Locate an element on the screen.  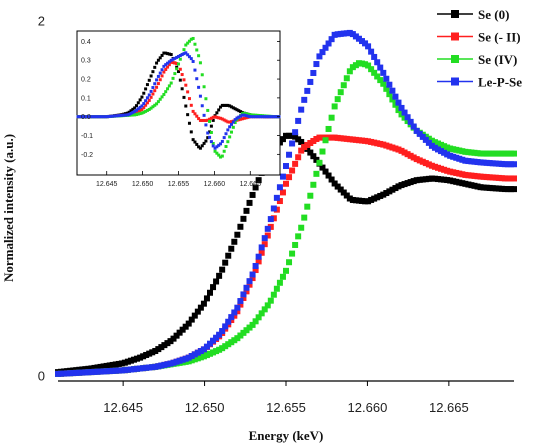
legend-item: Le-P-Se is located at coordinates (479, 82).